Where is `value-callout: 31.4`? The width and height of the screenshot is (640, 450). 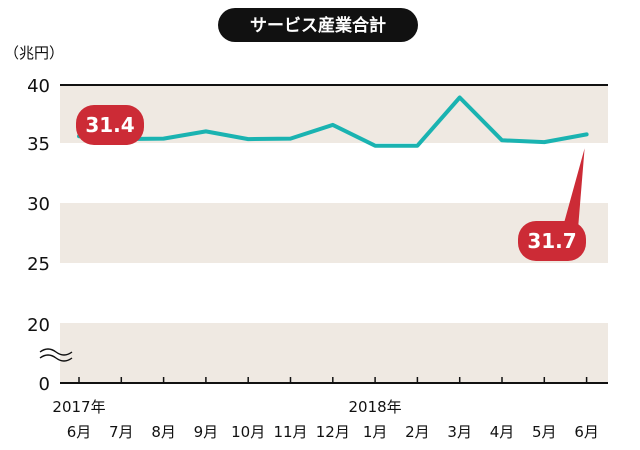 value-callout: 31.4 is located at coordinates (110, 125).